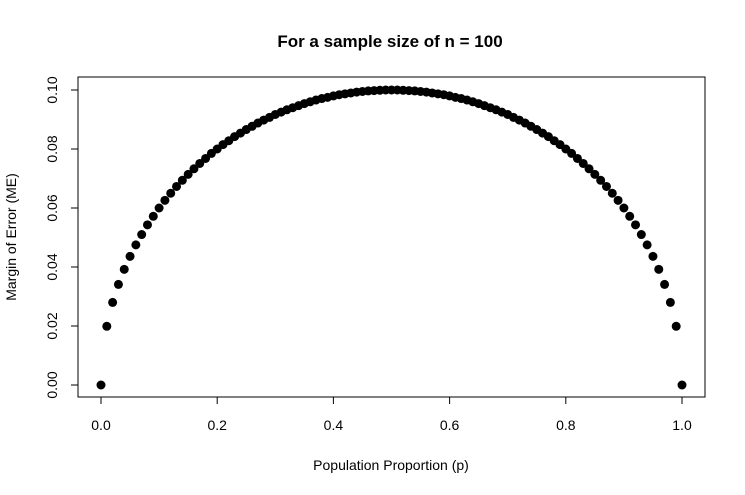 Image resolution: width=745 pixels, height=495 pixels. What do you see at coordinates (52, 325) in the screenshot?
I see `y-tick-label: 0.02` at bounding box center [52, 325].